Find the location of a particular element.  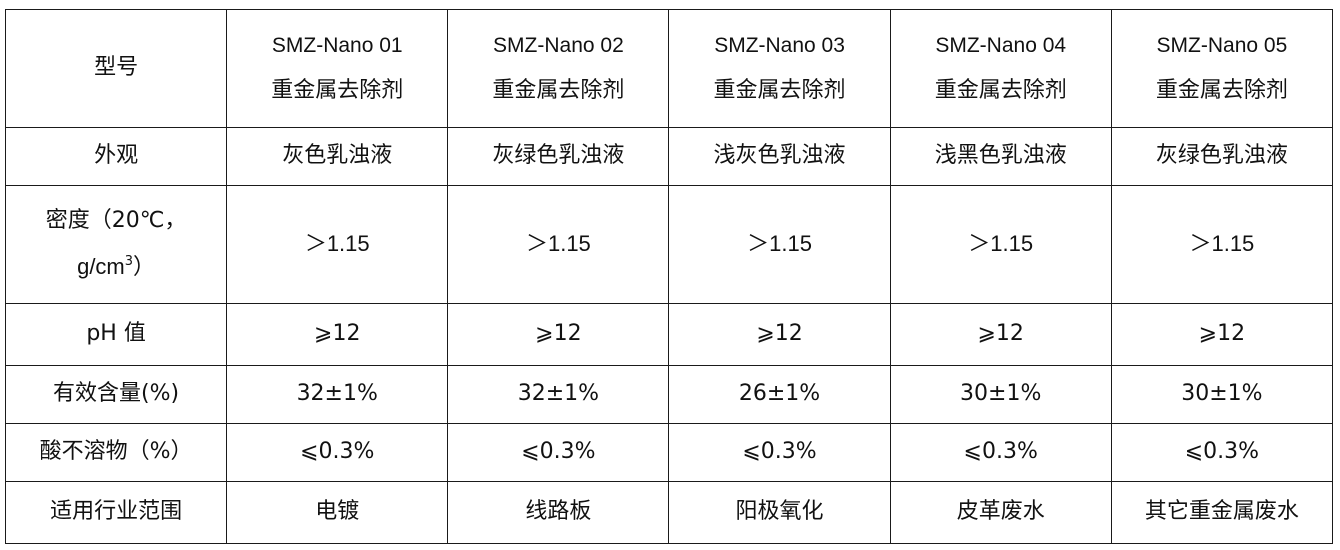

density-label-line1: 密度（20℃， is located at coordinates (116, 220).